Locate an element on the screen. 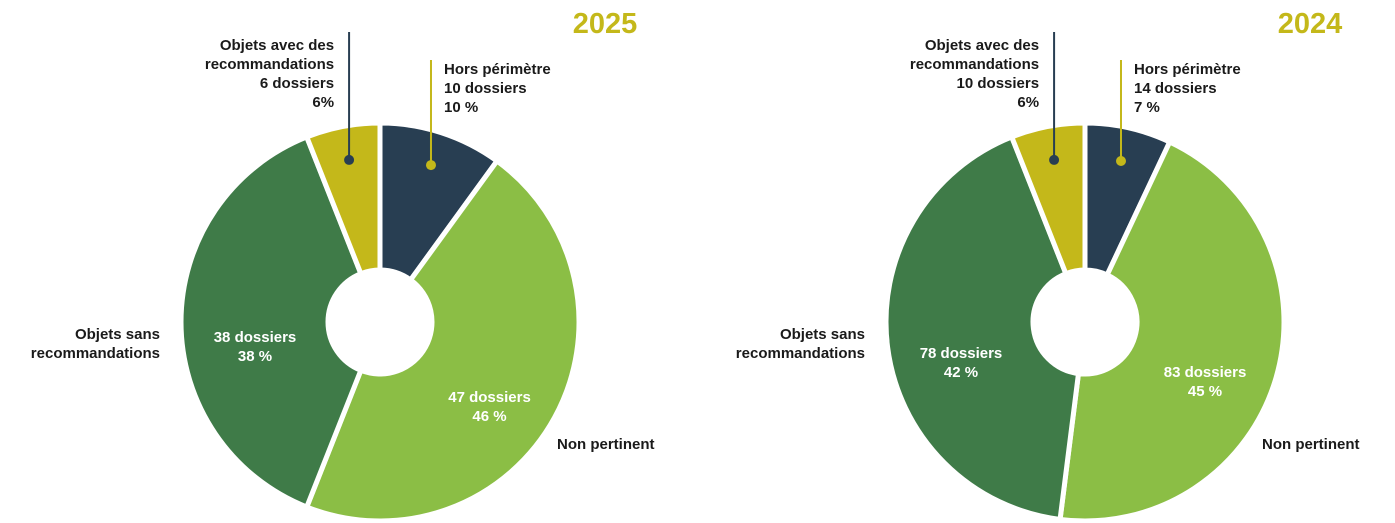 The width and height of the screenshot is (1395, 523). slice-count: 14 dossiers is located at coordinates (1175, 88).